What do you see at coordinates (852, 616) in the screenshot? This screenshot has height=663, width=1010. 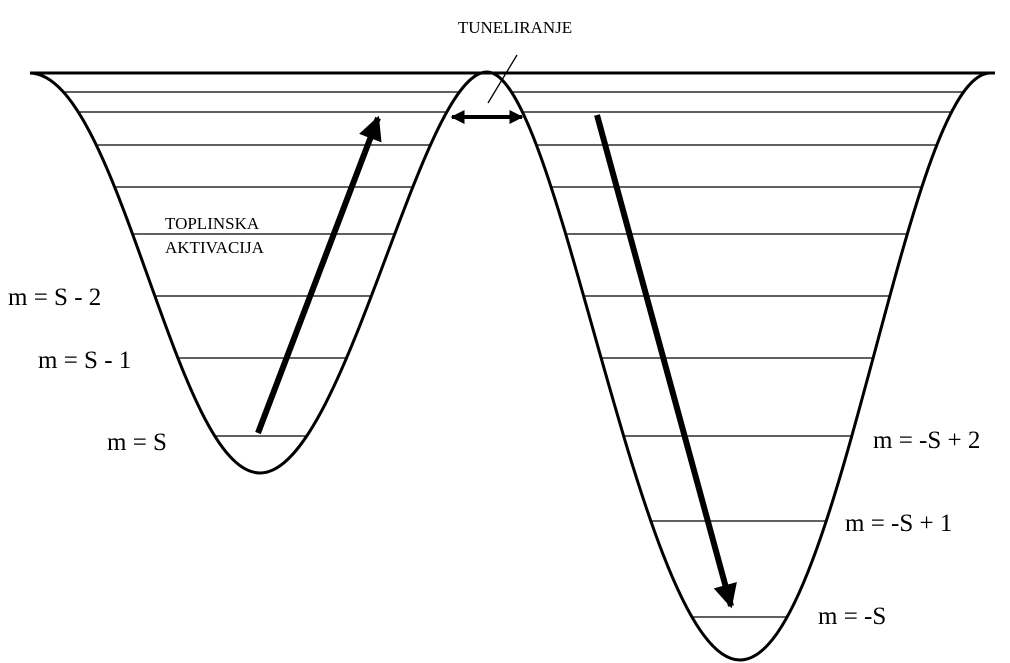 I see `level-label: m = -S` at bounding box center [852, 616].